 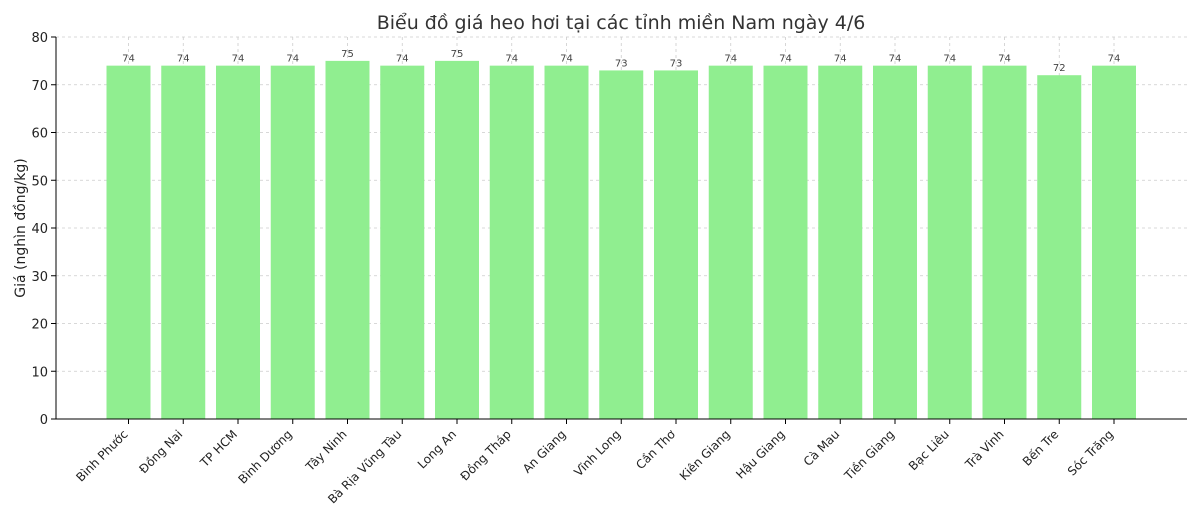 What do you see at coordinates (39, 229) in the screenshot?
I see `y-tick-label: 40` at bounding box center [39, 229].